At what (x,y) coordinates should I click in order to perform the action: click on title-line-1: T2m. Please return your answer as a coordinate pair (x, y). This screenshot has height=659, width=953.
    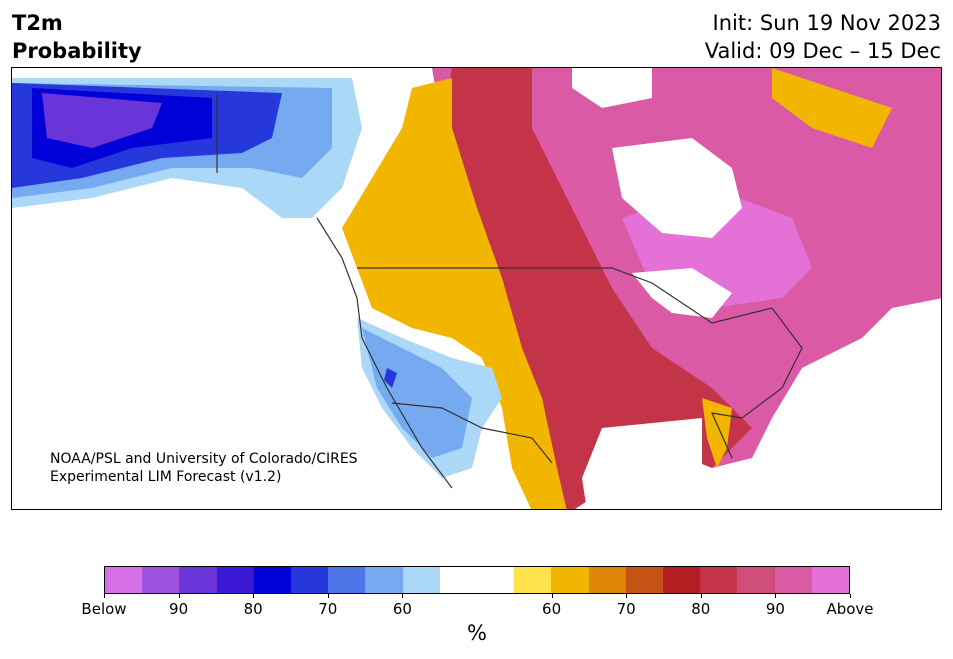
    Looking at the image, I should click on (37, 23).